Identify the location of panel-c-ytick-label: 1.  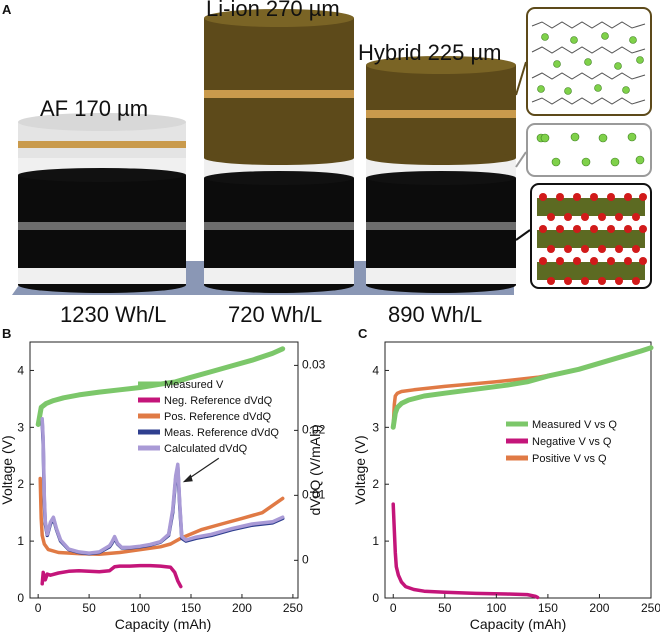
(375, 541).